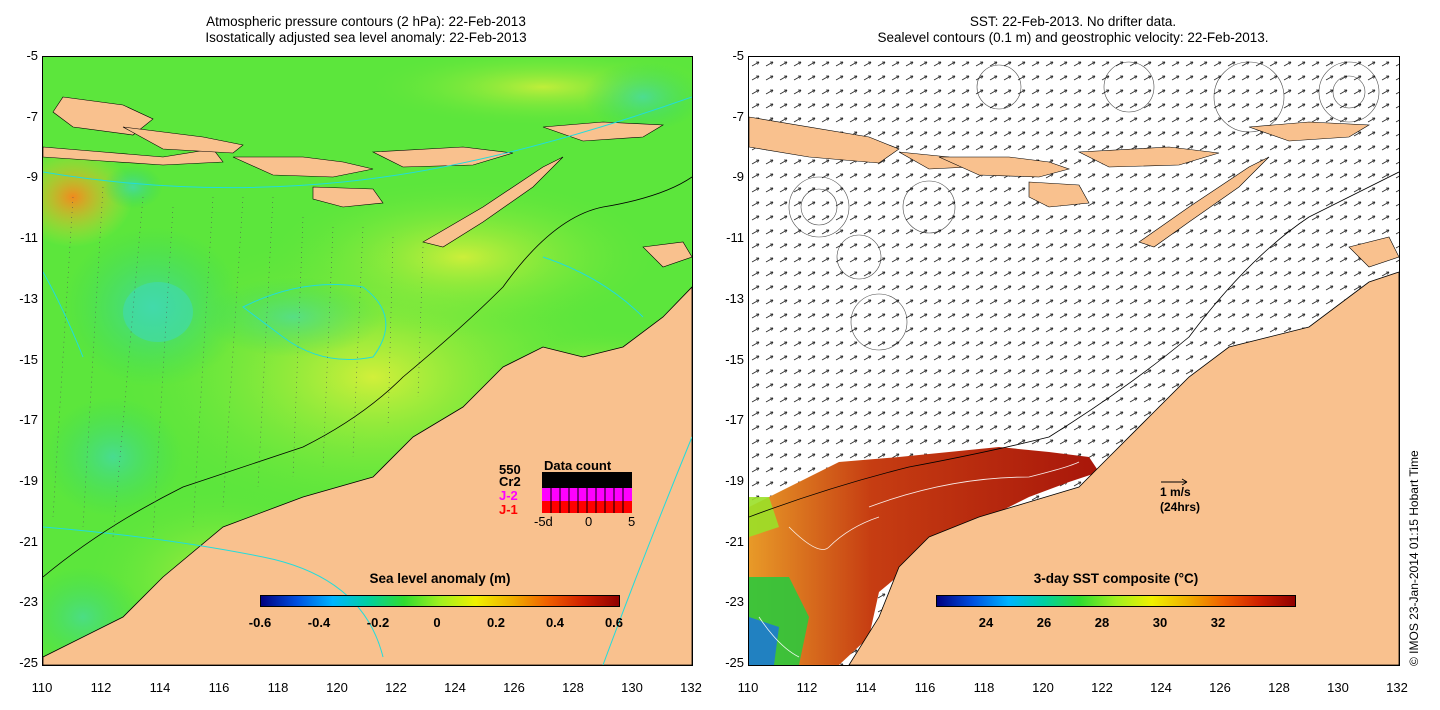 This screenshot has width=1440, height=710. I want to click on cbar-tick: -0.2, so click(378, 622).